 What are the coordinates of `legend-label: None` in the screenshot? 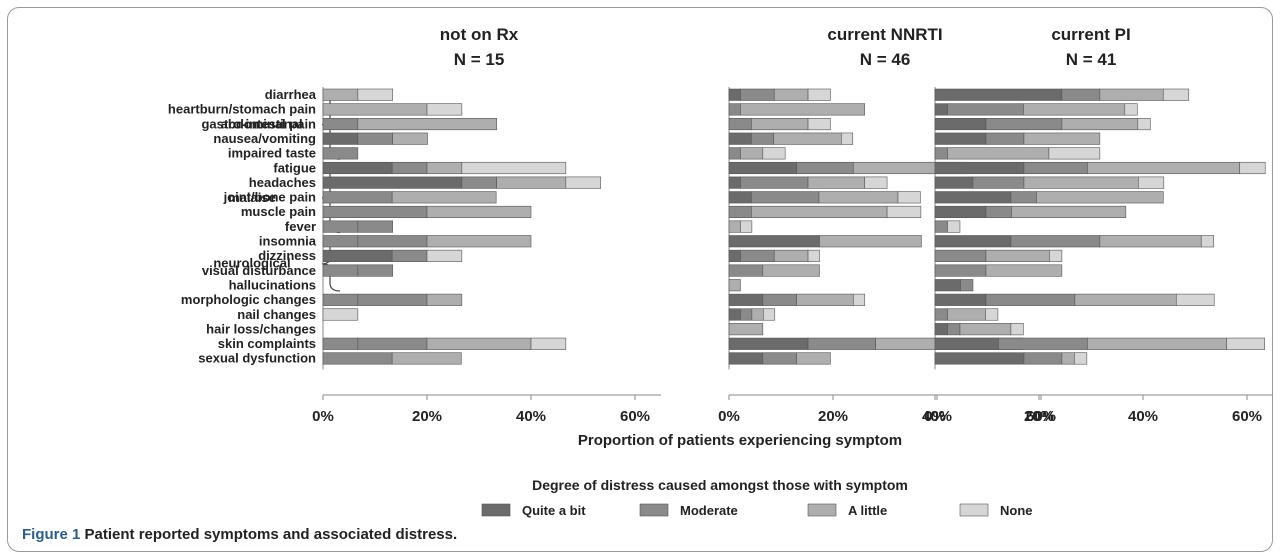 It's located at (1016, 510).